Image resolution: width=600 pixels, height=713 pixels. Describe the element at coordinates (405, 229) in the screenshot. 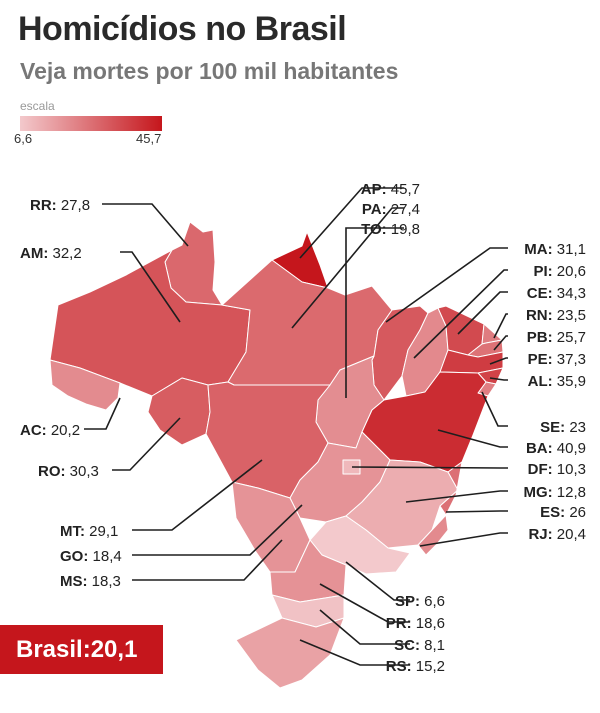

I see `state-value: 19,8` at that location.